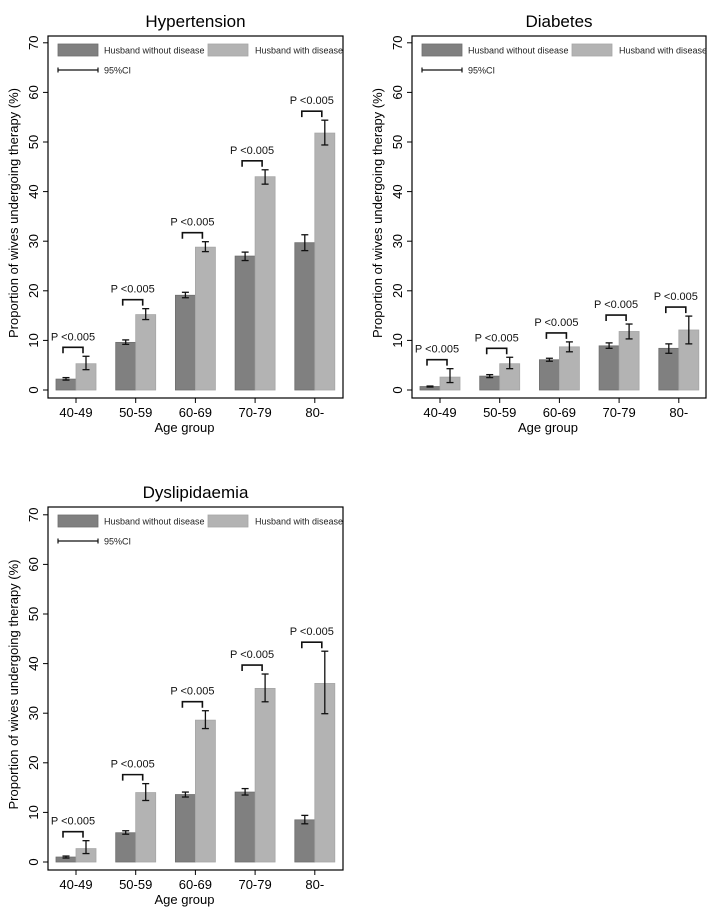  What do you see at coordinates (195, 21) in the screenshot?
I see `chart-title: Hypertension` at bounding box center [195, 21].